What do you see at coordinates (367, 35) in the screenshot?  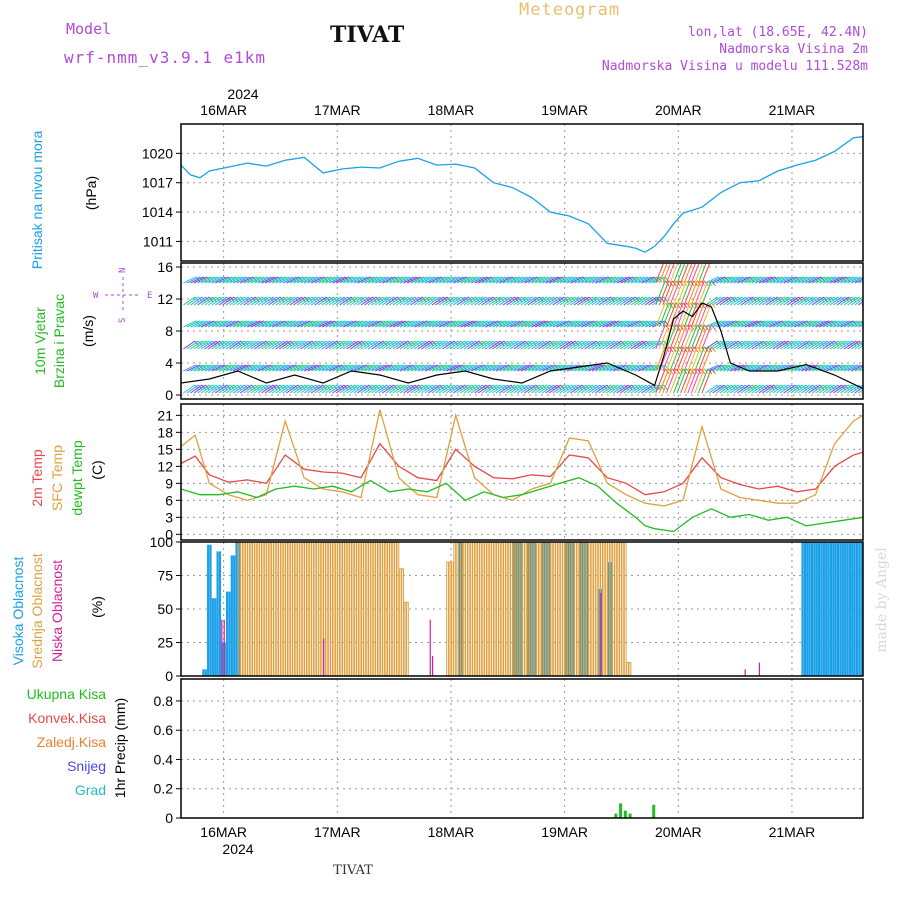 I see `station-title: TIVAT` at bounding box center [367, 35].